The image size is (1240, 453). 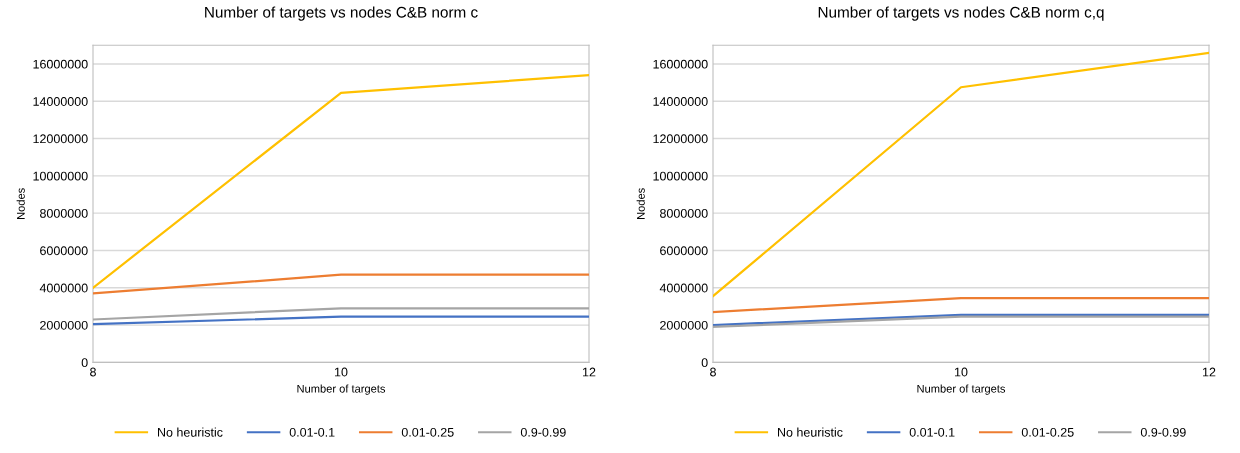 What do you see at coordinates (341, 13) in the screenshot?
I see `chart-title: Number of targets vs nodes C&B norm c` at bounding box center [341, 13].